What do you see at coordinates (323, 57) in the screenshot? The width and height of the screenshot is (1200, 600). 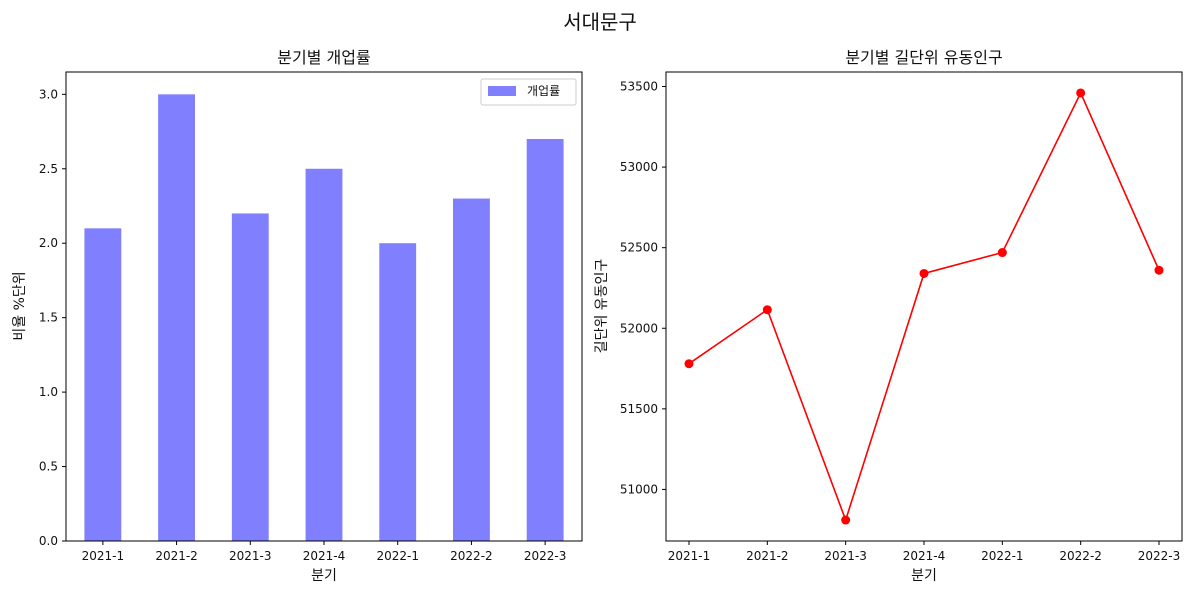 I see `bar-chart-title: 분기별 개업률` at bounding box center [323, 57].